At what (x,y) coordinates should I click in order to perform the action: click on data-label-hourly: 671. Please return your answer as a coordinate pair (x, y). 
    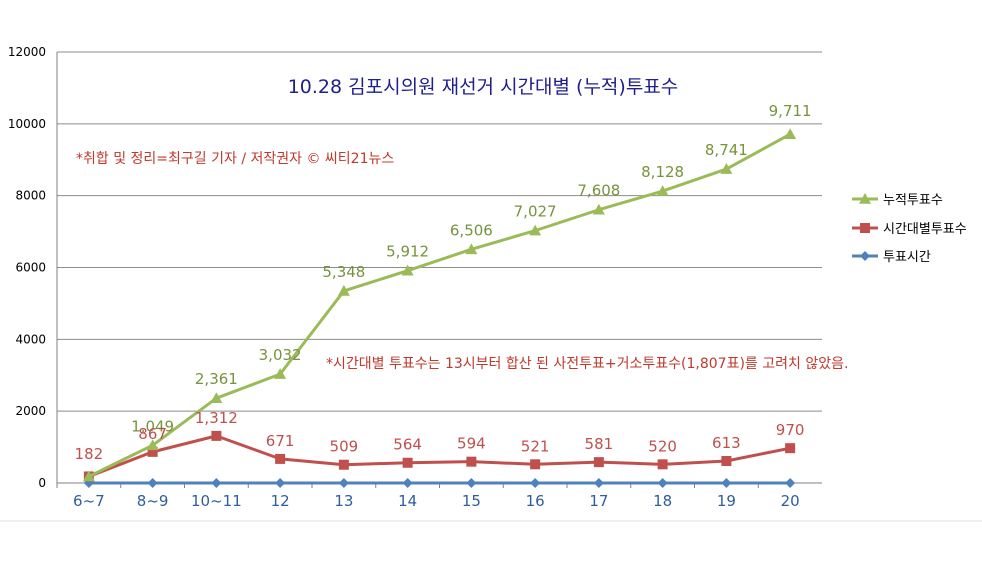
    Looking at the image, I should click on (280, 441).